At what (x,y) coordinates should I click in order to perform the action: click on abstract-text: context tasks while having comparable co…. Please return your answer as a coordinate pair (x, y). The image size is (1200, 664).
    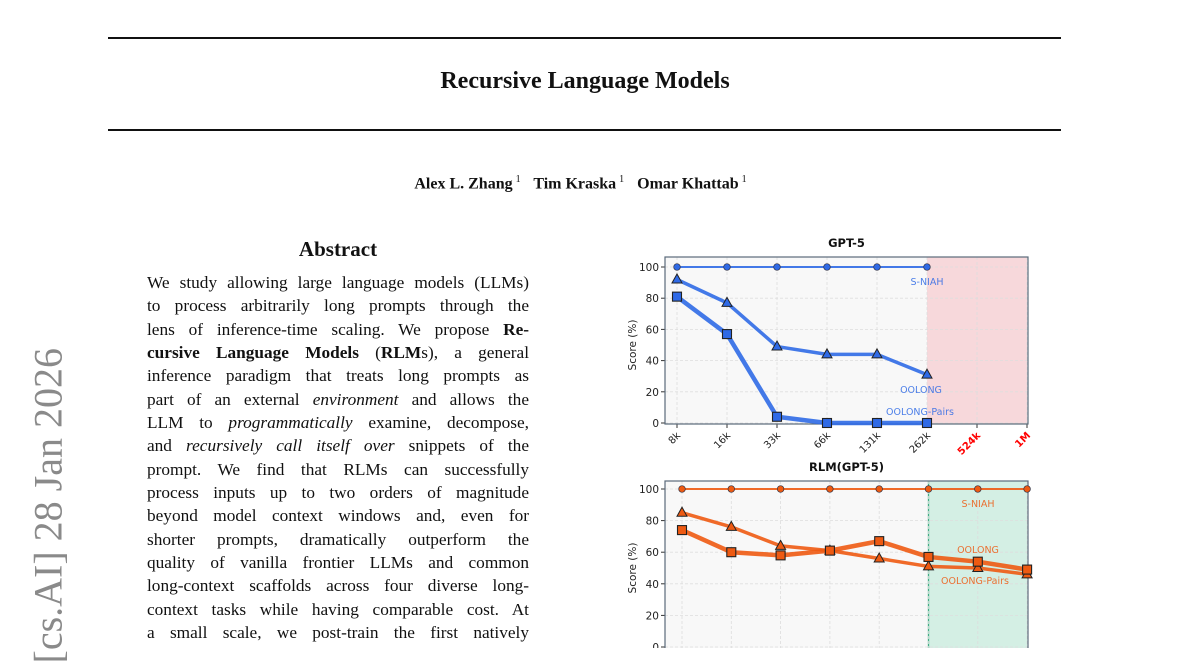
    Looking at the image, I should click on (338, 609).